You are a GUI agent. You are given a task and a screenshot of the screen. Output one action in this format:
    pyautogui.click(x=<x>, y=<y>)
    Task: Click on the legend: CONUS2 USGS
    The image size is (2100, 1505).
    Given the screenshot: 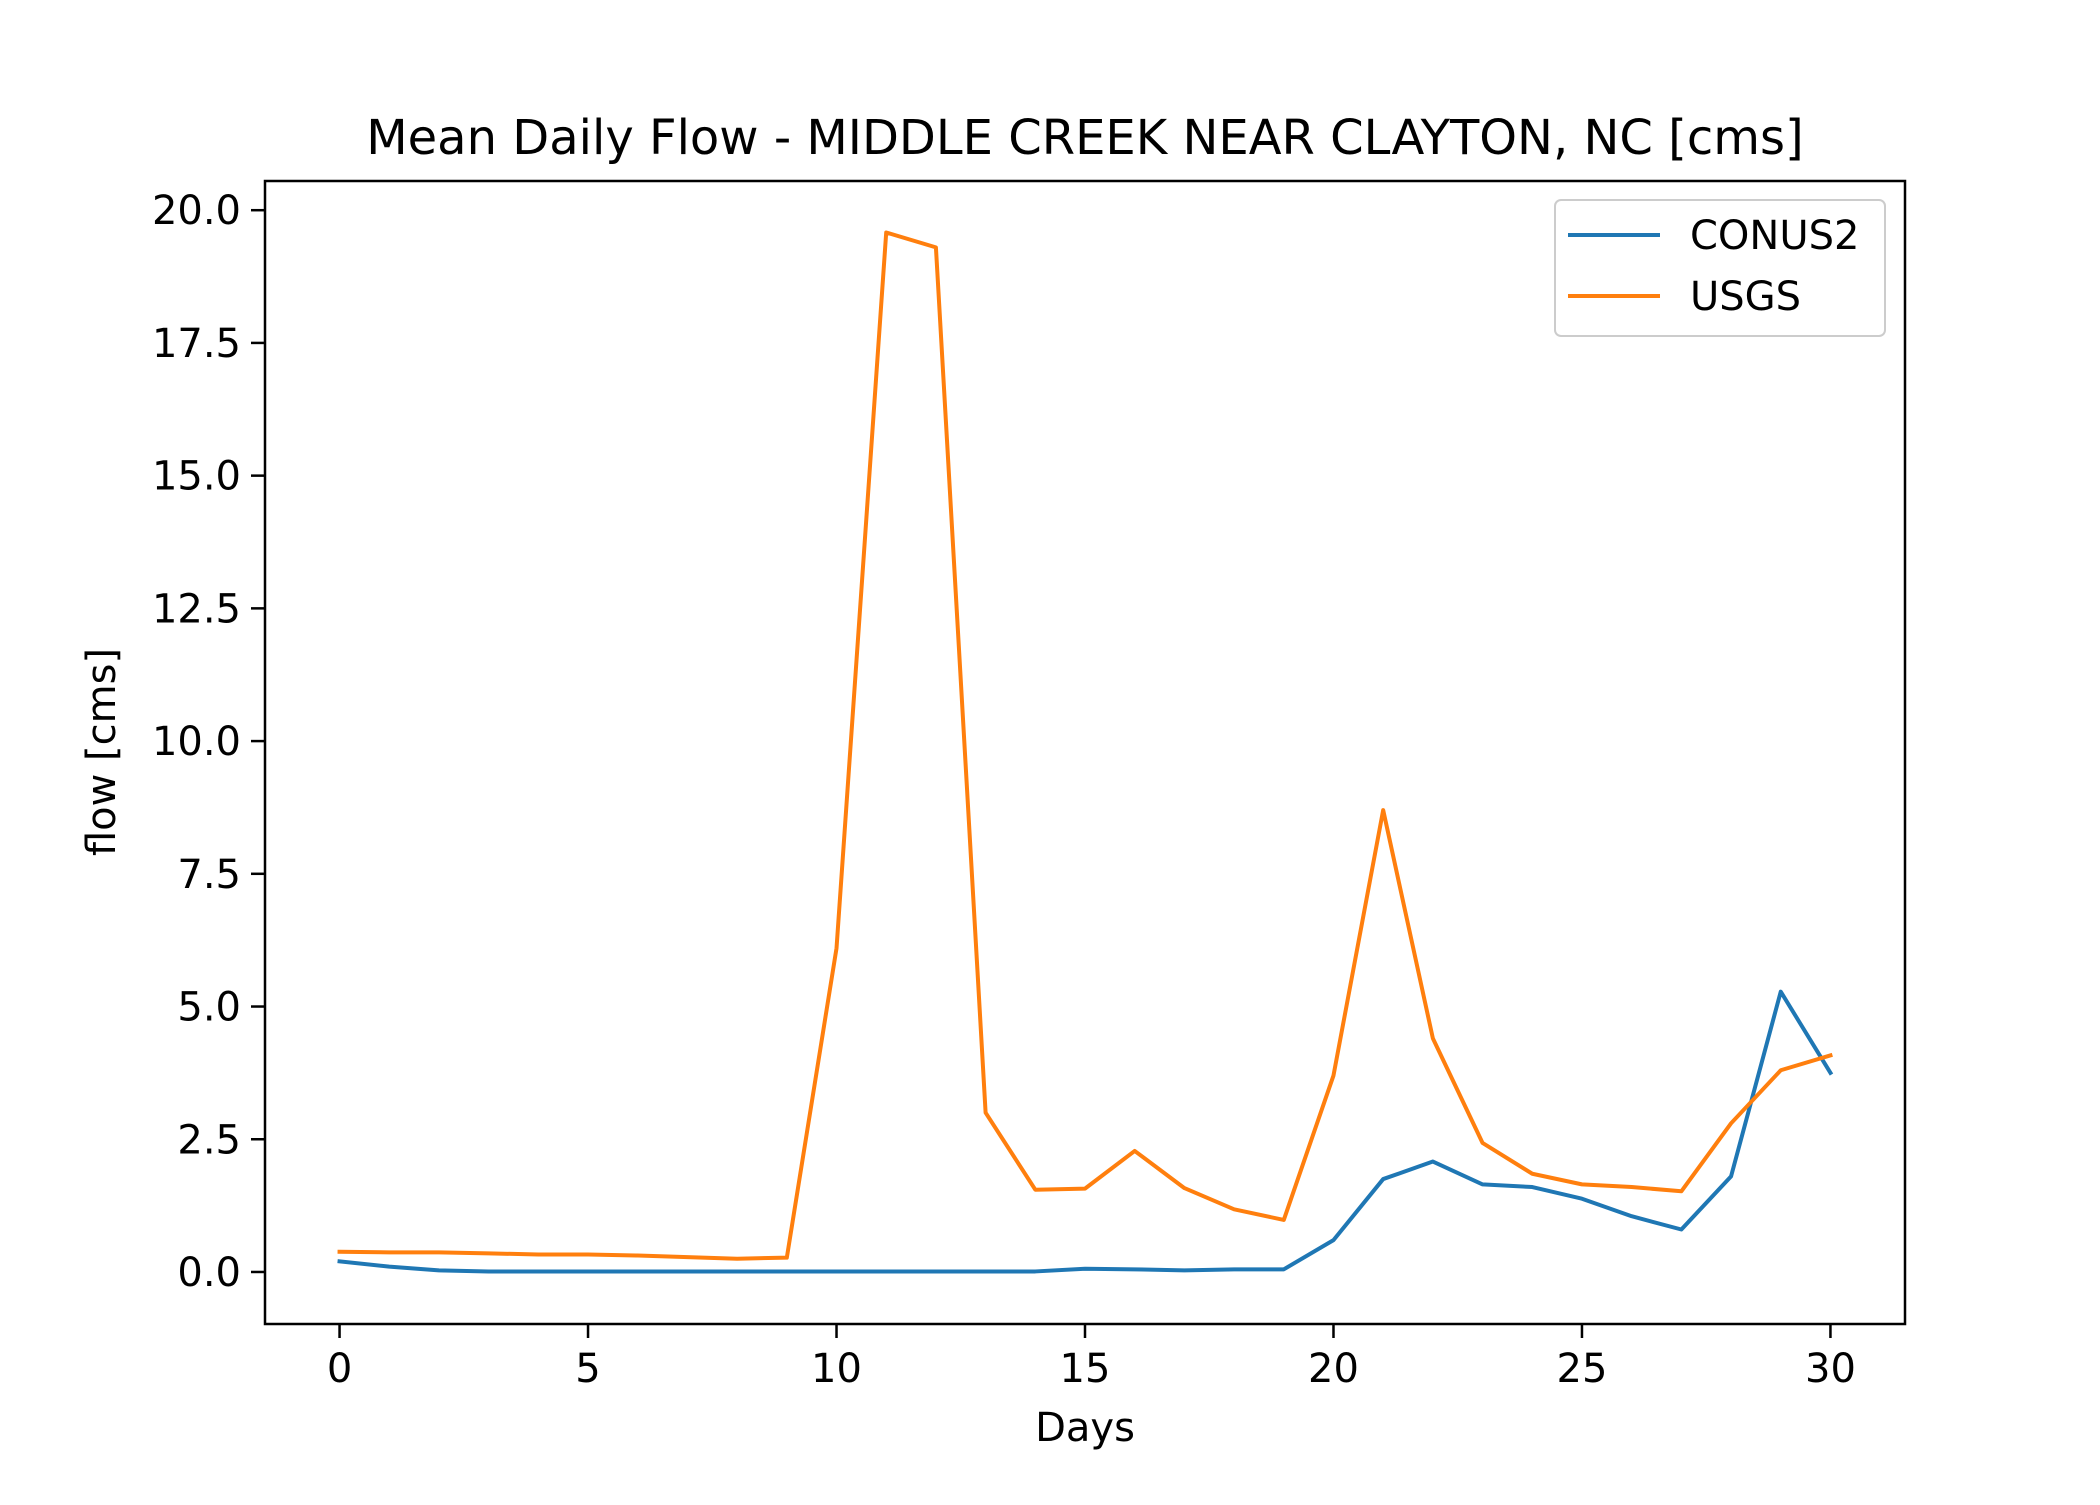 What is the action you would take?
    pyautogui.click(x=1720, y=268)
    